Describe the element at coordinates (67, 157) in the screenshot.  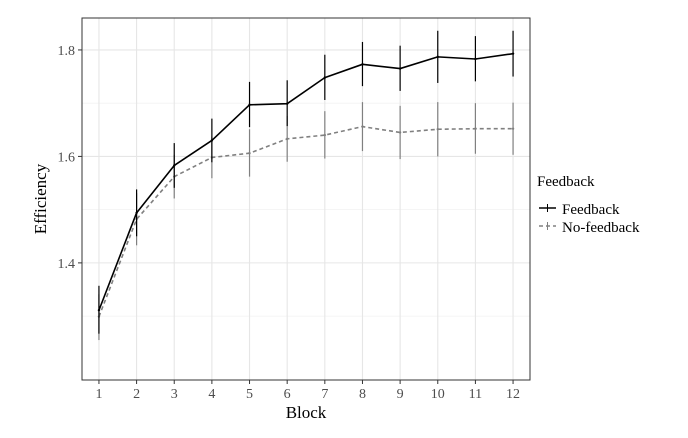
I see `y-tick-label: 1.6` at that location.